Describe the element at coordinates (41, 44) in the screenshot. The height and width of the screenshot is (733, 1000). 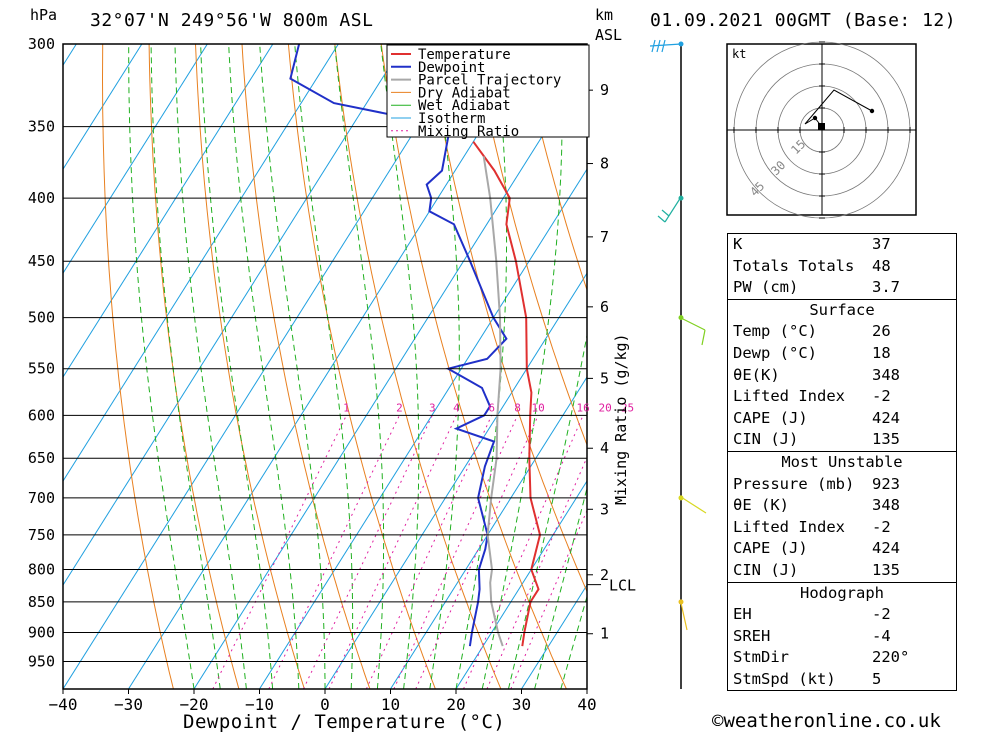
I see `pressure-tick-label: 300` at that location.